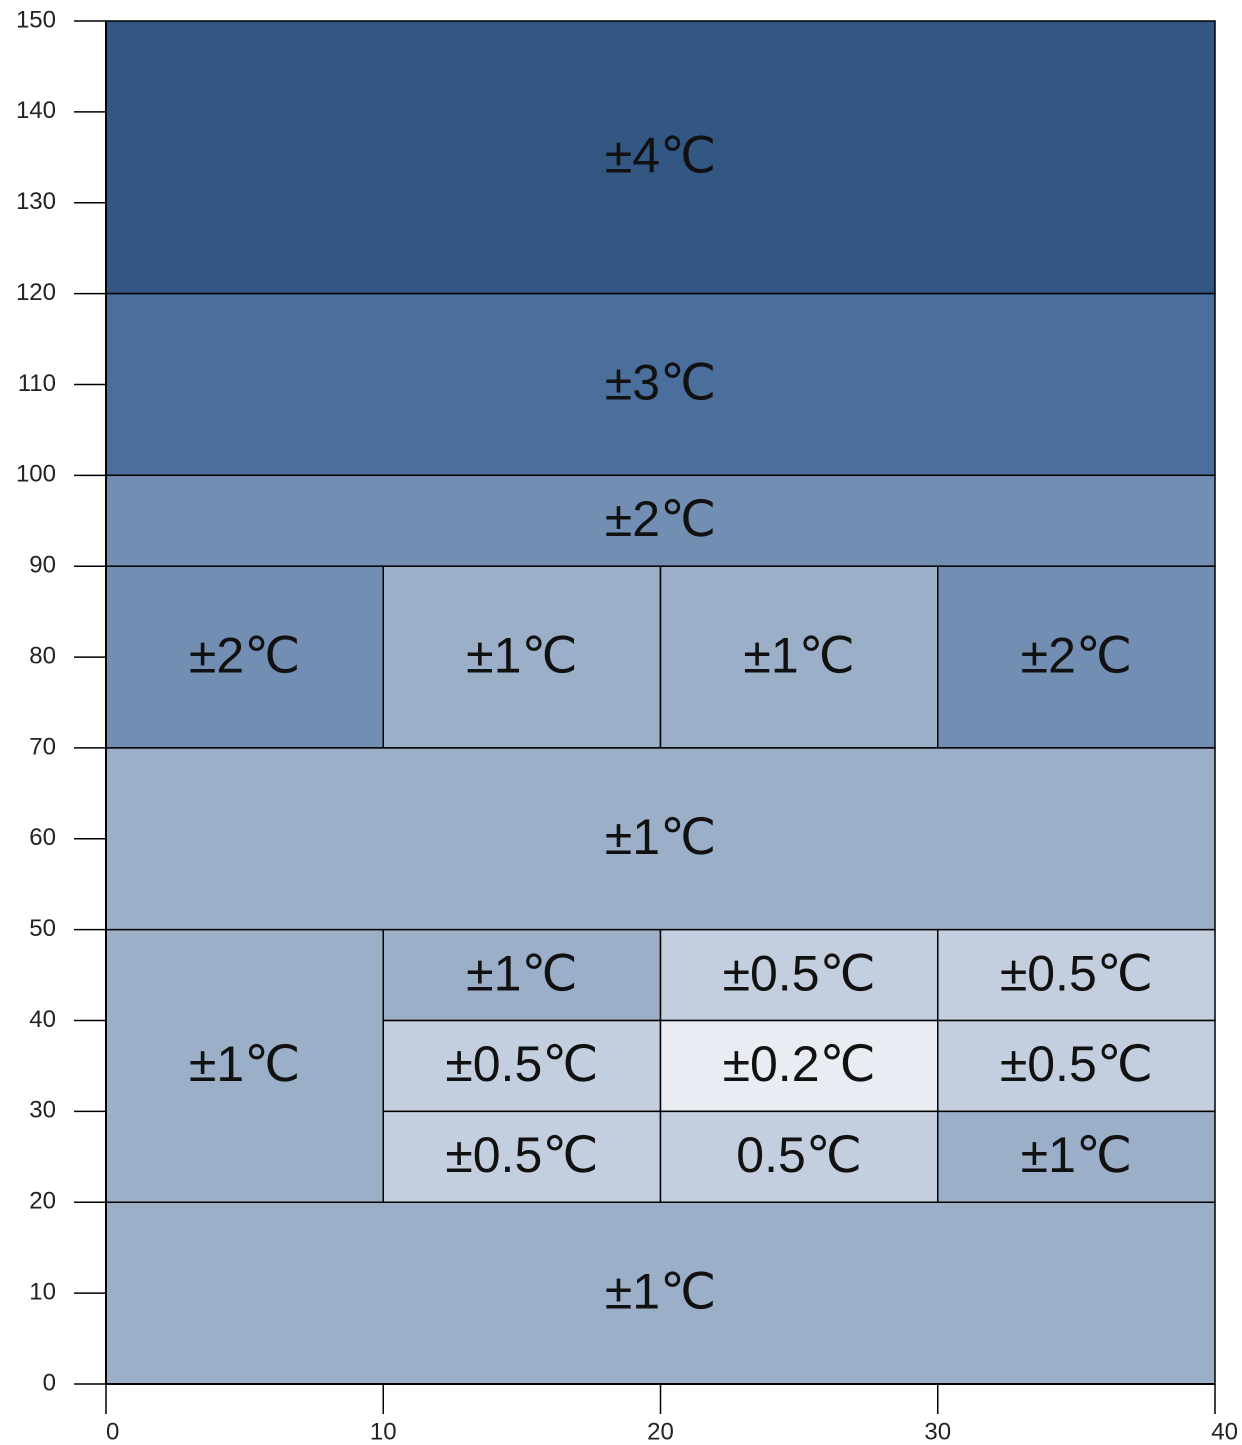  I want to click on cell-label: 0.5℃, so click(799, 1155).